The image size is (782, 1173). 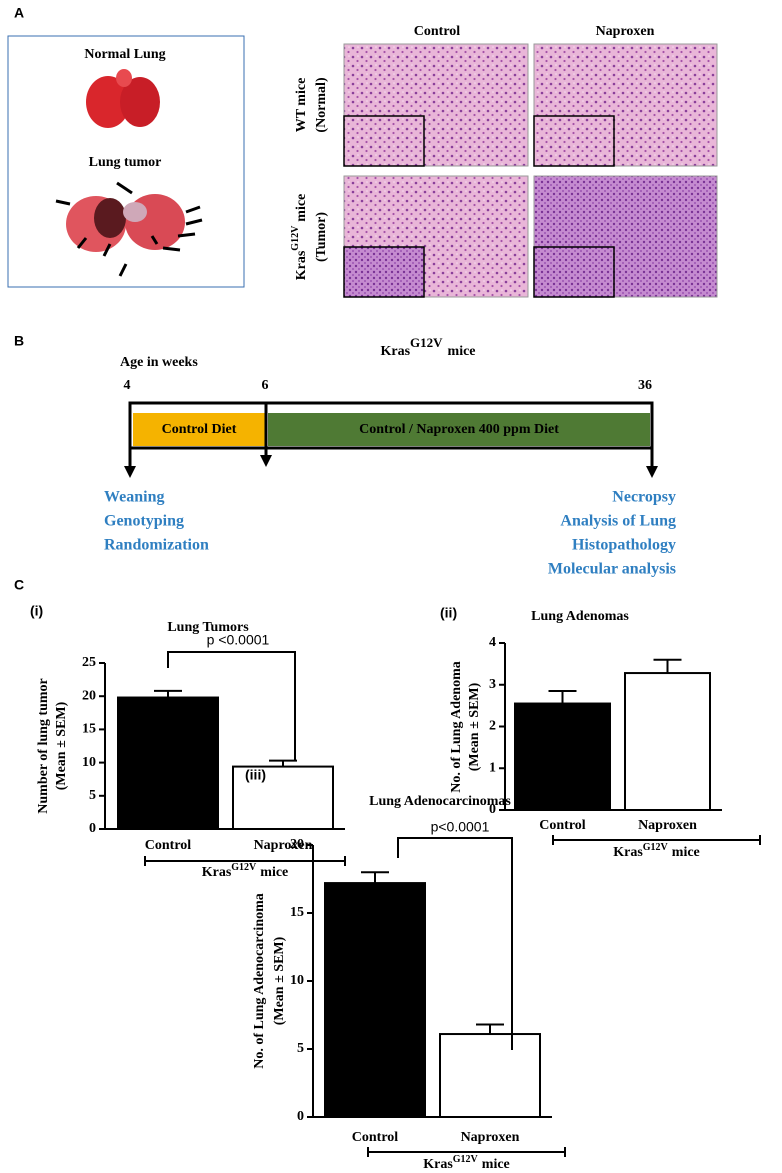 What do you see at coordinates (437, 31) in the screenshot?
I see `column-header: Control` at bounding box center [437, 31].